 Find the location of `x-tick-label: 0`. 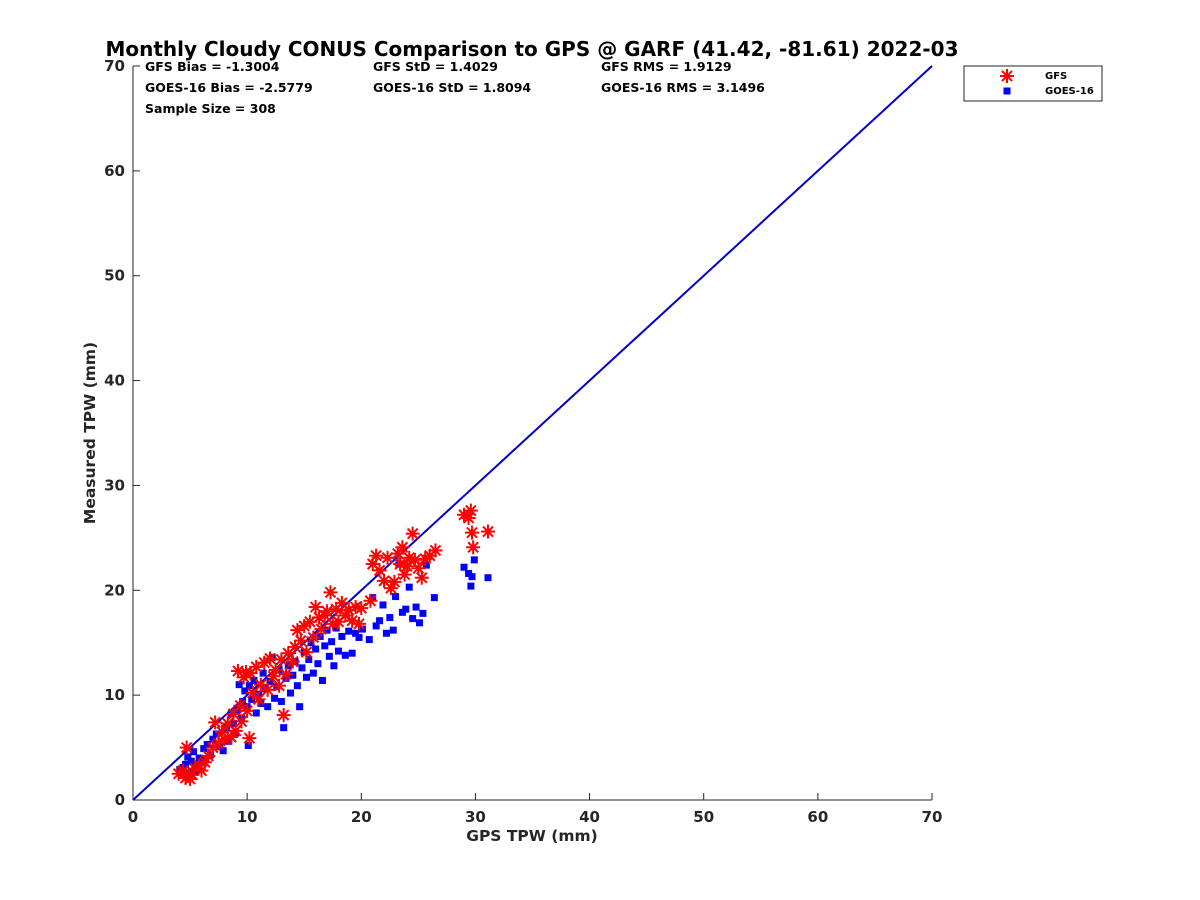

x-tick-label: 0 is located at coordinates (133, 817).